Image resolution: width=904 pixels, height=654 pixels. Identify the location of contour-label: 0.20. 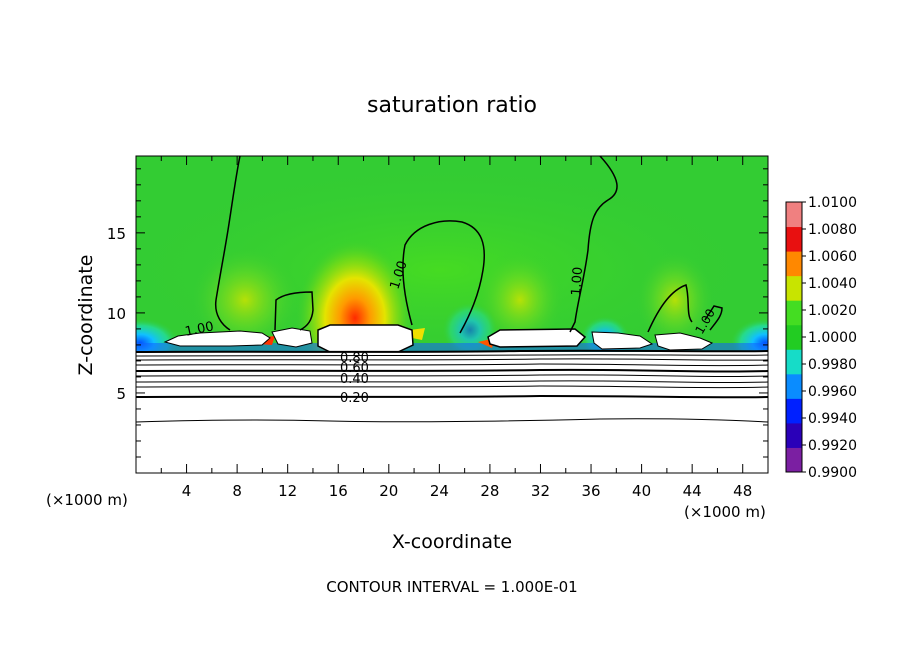
(354, 398).